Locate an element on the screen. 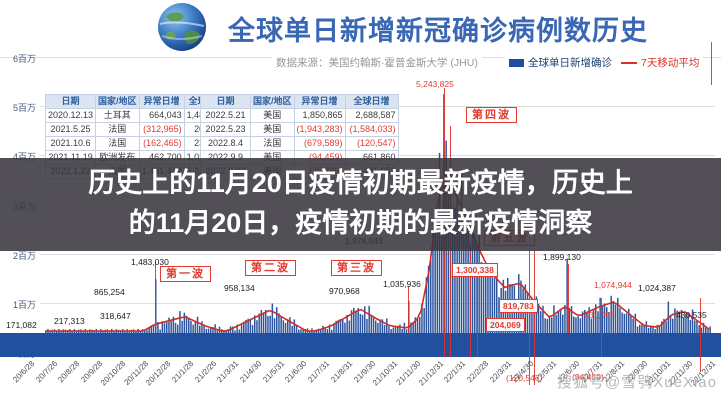 Image resolution: width=721 pixels, height=400 pixels. table-cell: 法国 is located at coordinates (117, 129).